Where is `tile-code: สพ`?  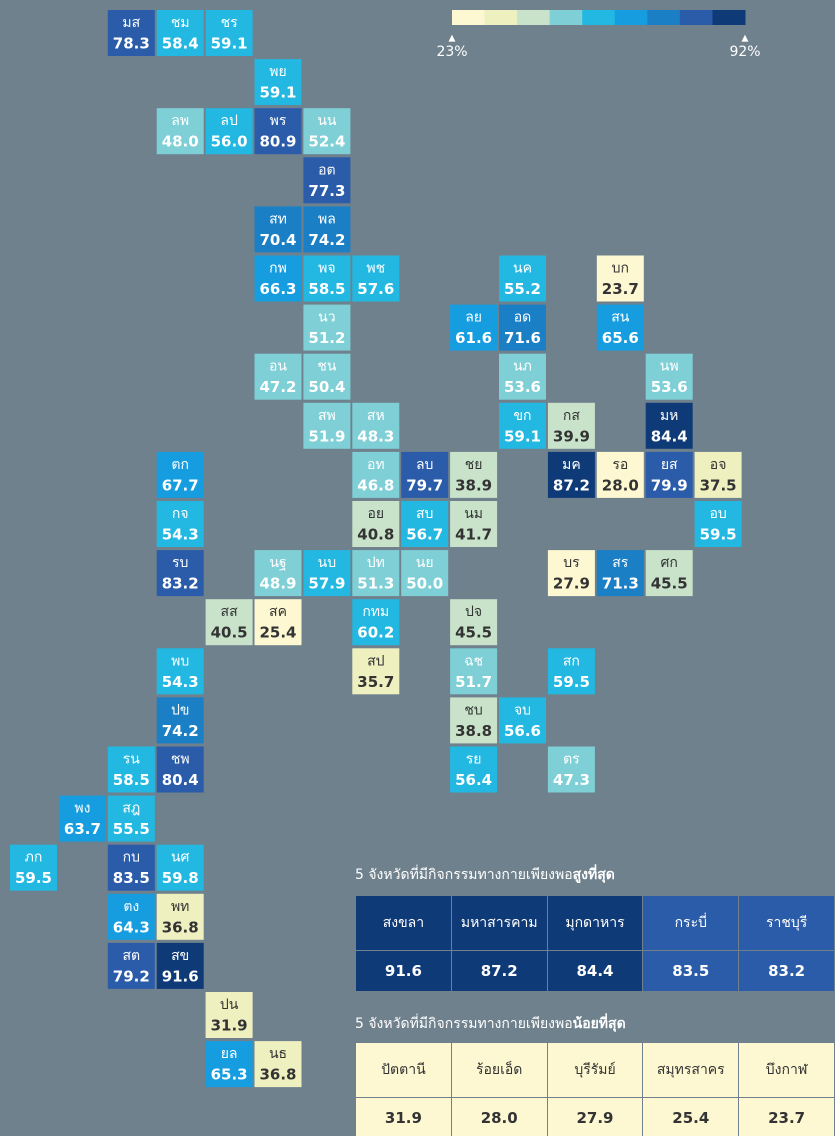 tile-code: สพ is located at coordinates (327, 416).